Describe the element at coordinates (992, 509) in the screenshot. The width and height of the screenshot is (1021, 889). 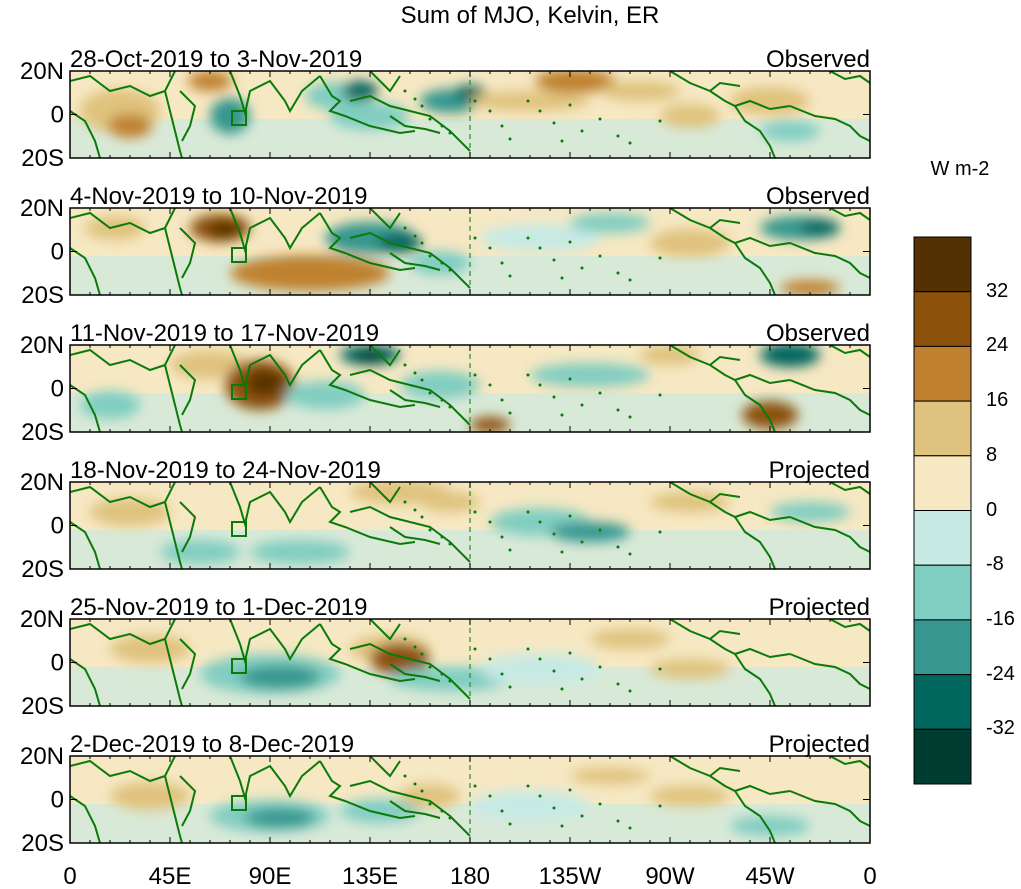
I see `colorbar-tick-label: 0` at that location.